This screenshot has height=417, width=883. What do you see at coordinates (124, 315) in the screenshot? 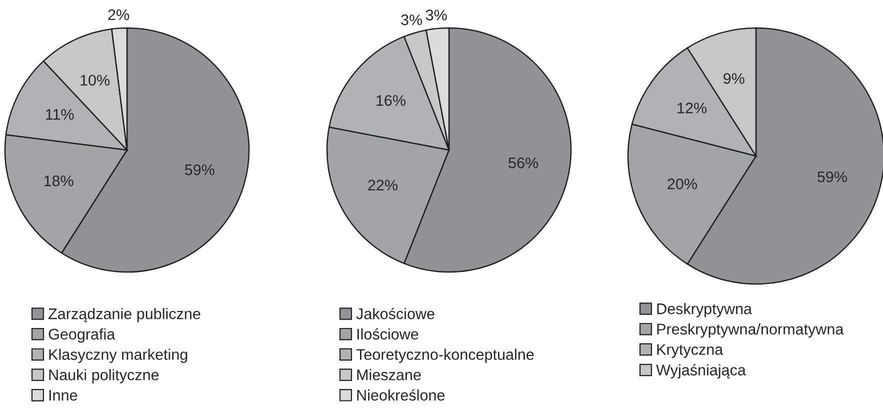
I see `legend-label: Zarządzanie publiczne` at bounding box center [124, 315].